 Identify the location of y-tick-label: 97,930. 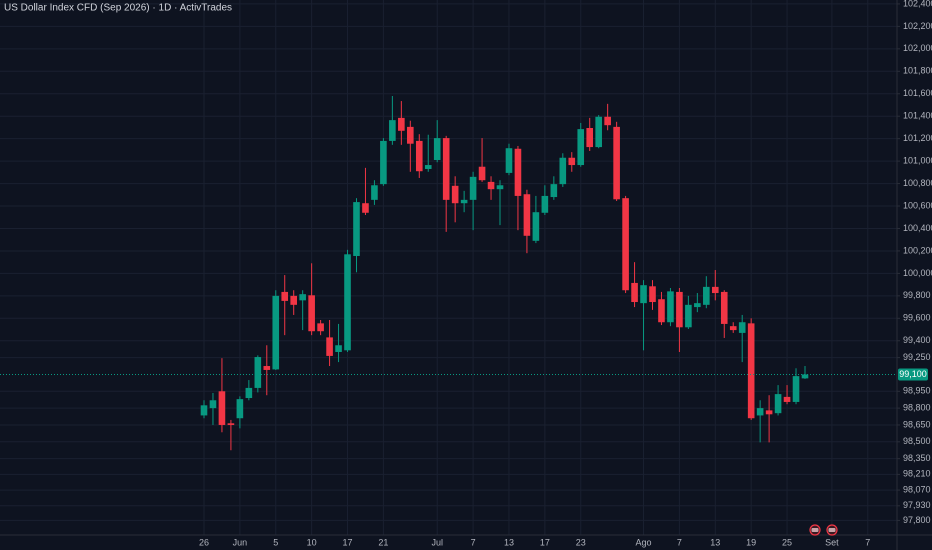
(917, 505).